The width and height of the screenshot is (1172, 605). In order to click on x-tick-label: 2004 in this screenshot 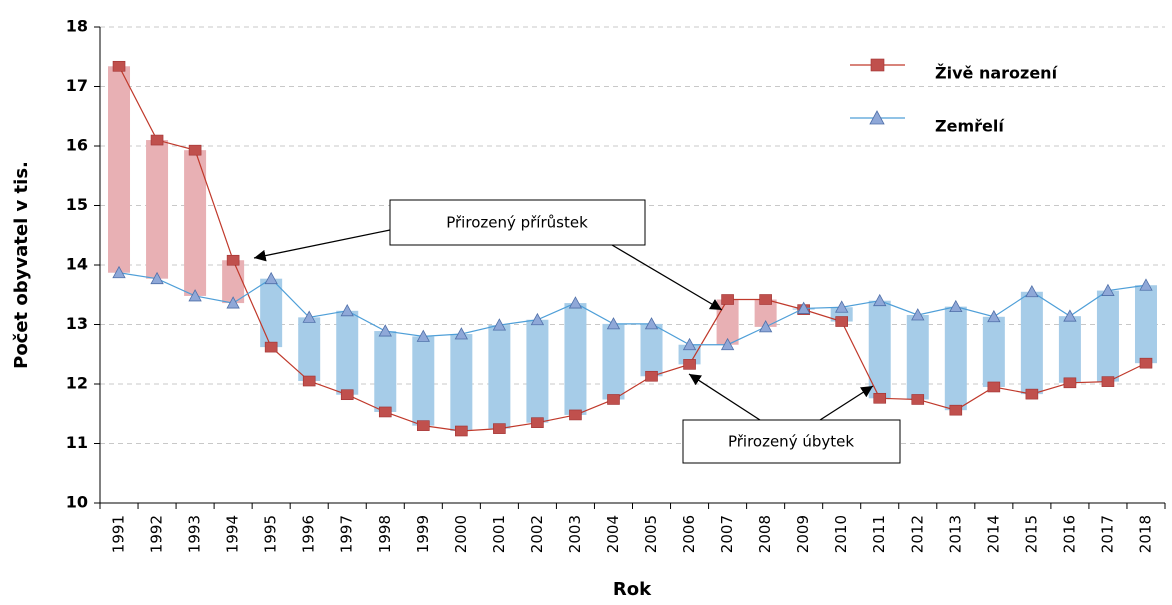, I will do `click(613, 534)`.